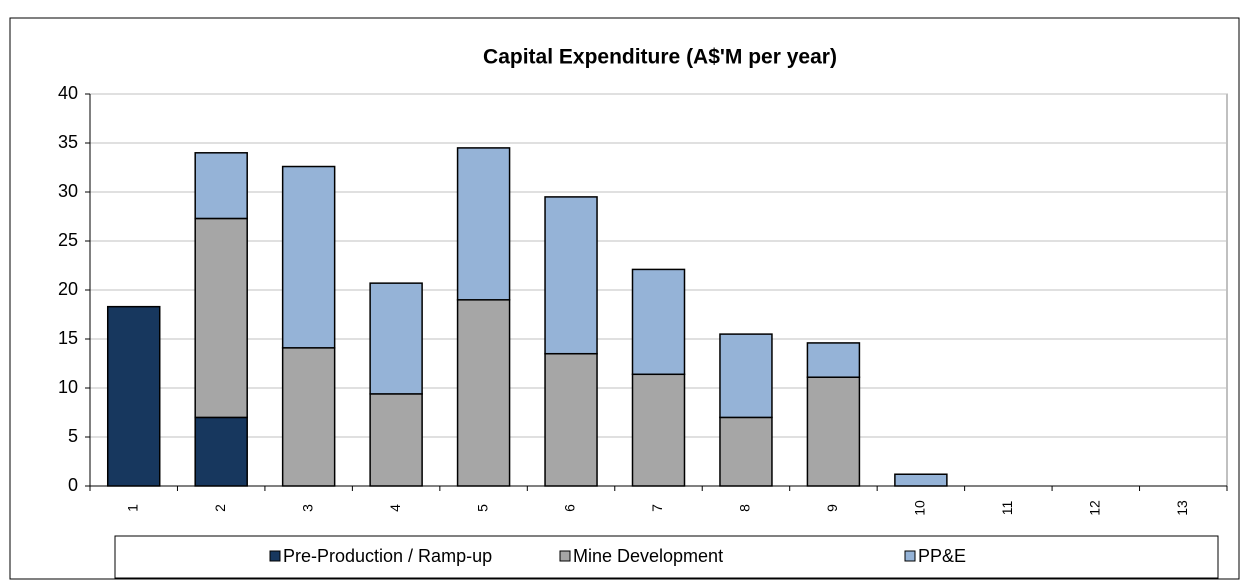 This screenshot has width=1242, height=582. What do you see at coordinates (68, 338) in the screenshot?
I see `y-tick-label: 15` at bounding box center [68, 338].